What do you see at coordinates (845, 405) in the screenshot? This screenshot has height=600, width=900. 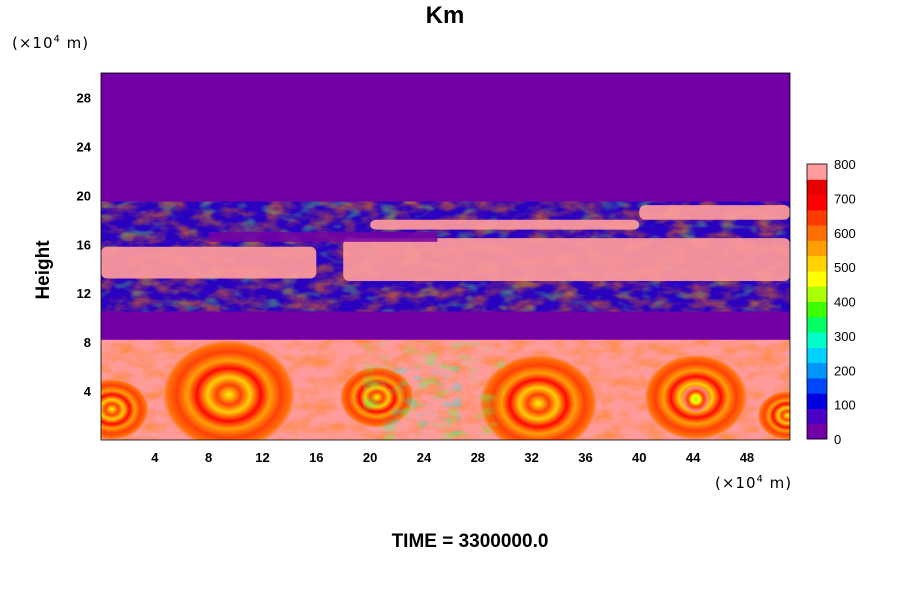 I see `colorbar-tick-label: 100` at bounding box center [845, 405].